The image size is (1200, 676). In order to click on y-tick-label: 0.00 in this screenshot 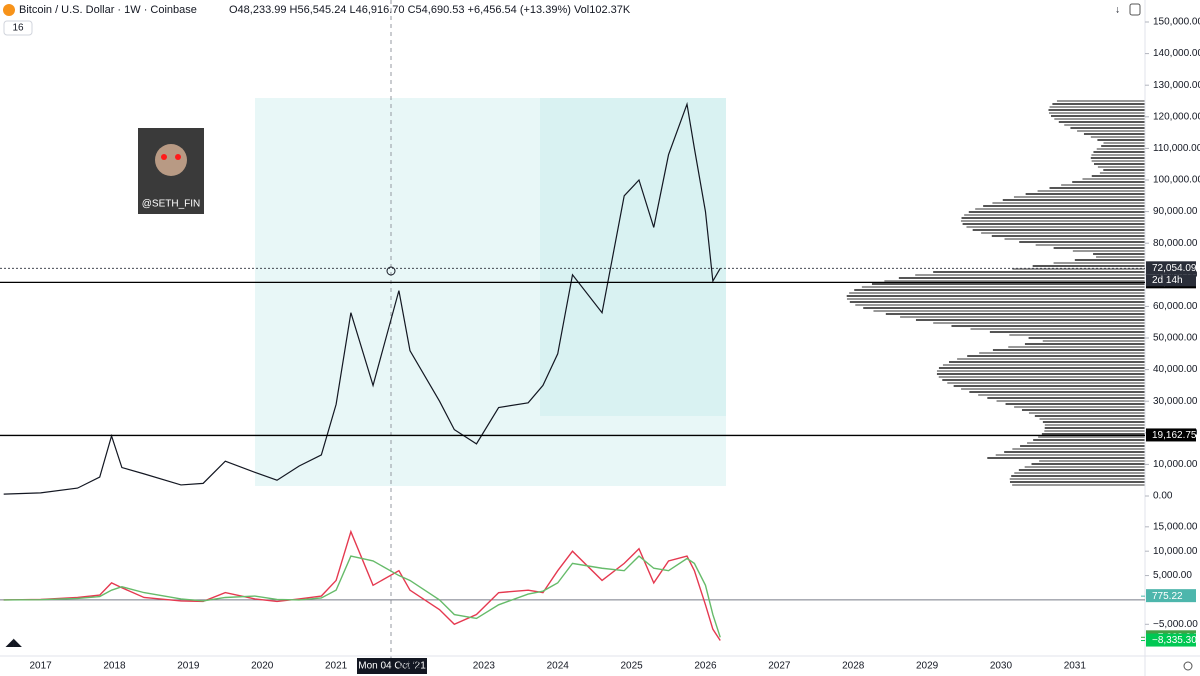, I will do `click(1163, 496)`.